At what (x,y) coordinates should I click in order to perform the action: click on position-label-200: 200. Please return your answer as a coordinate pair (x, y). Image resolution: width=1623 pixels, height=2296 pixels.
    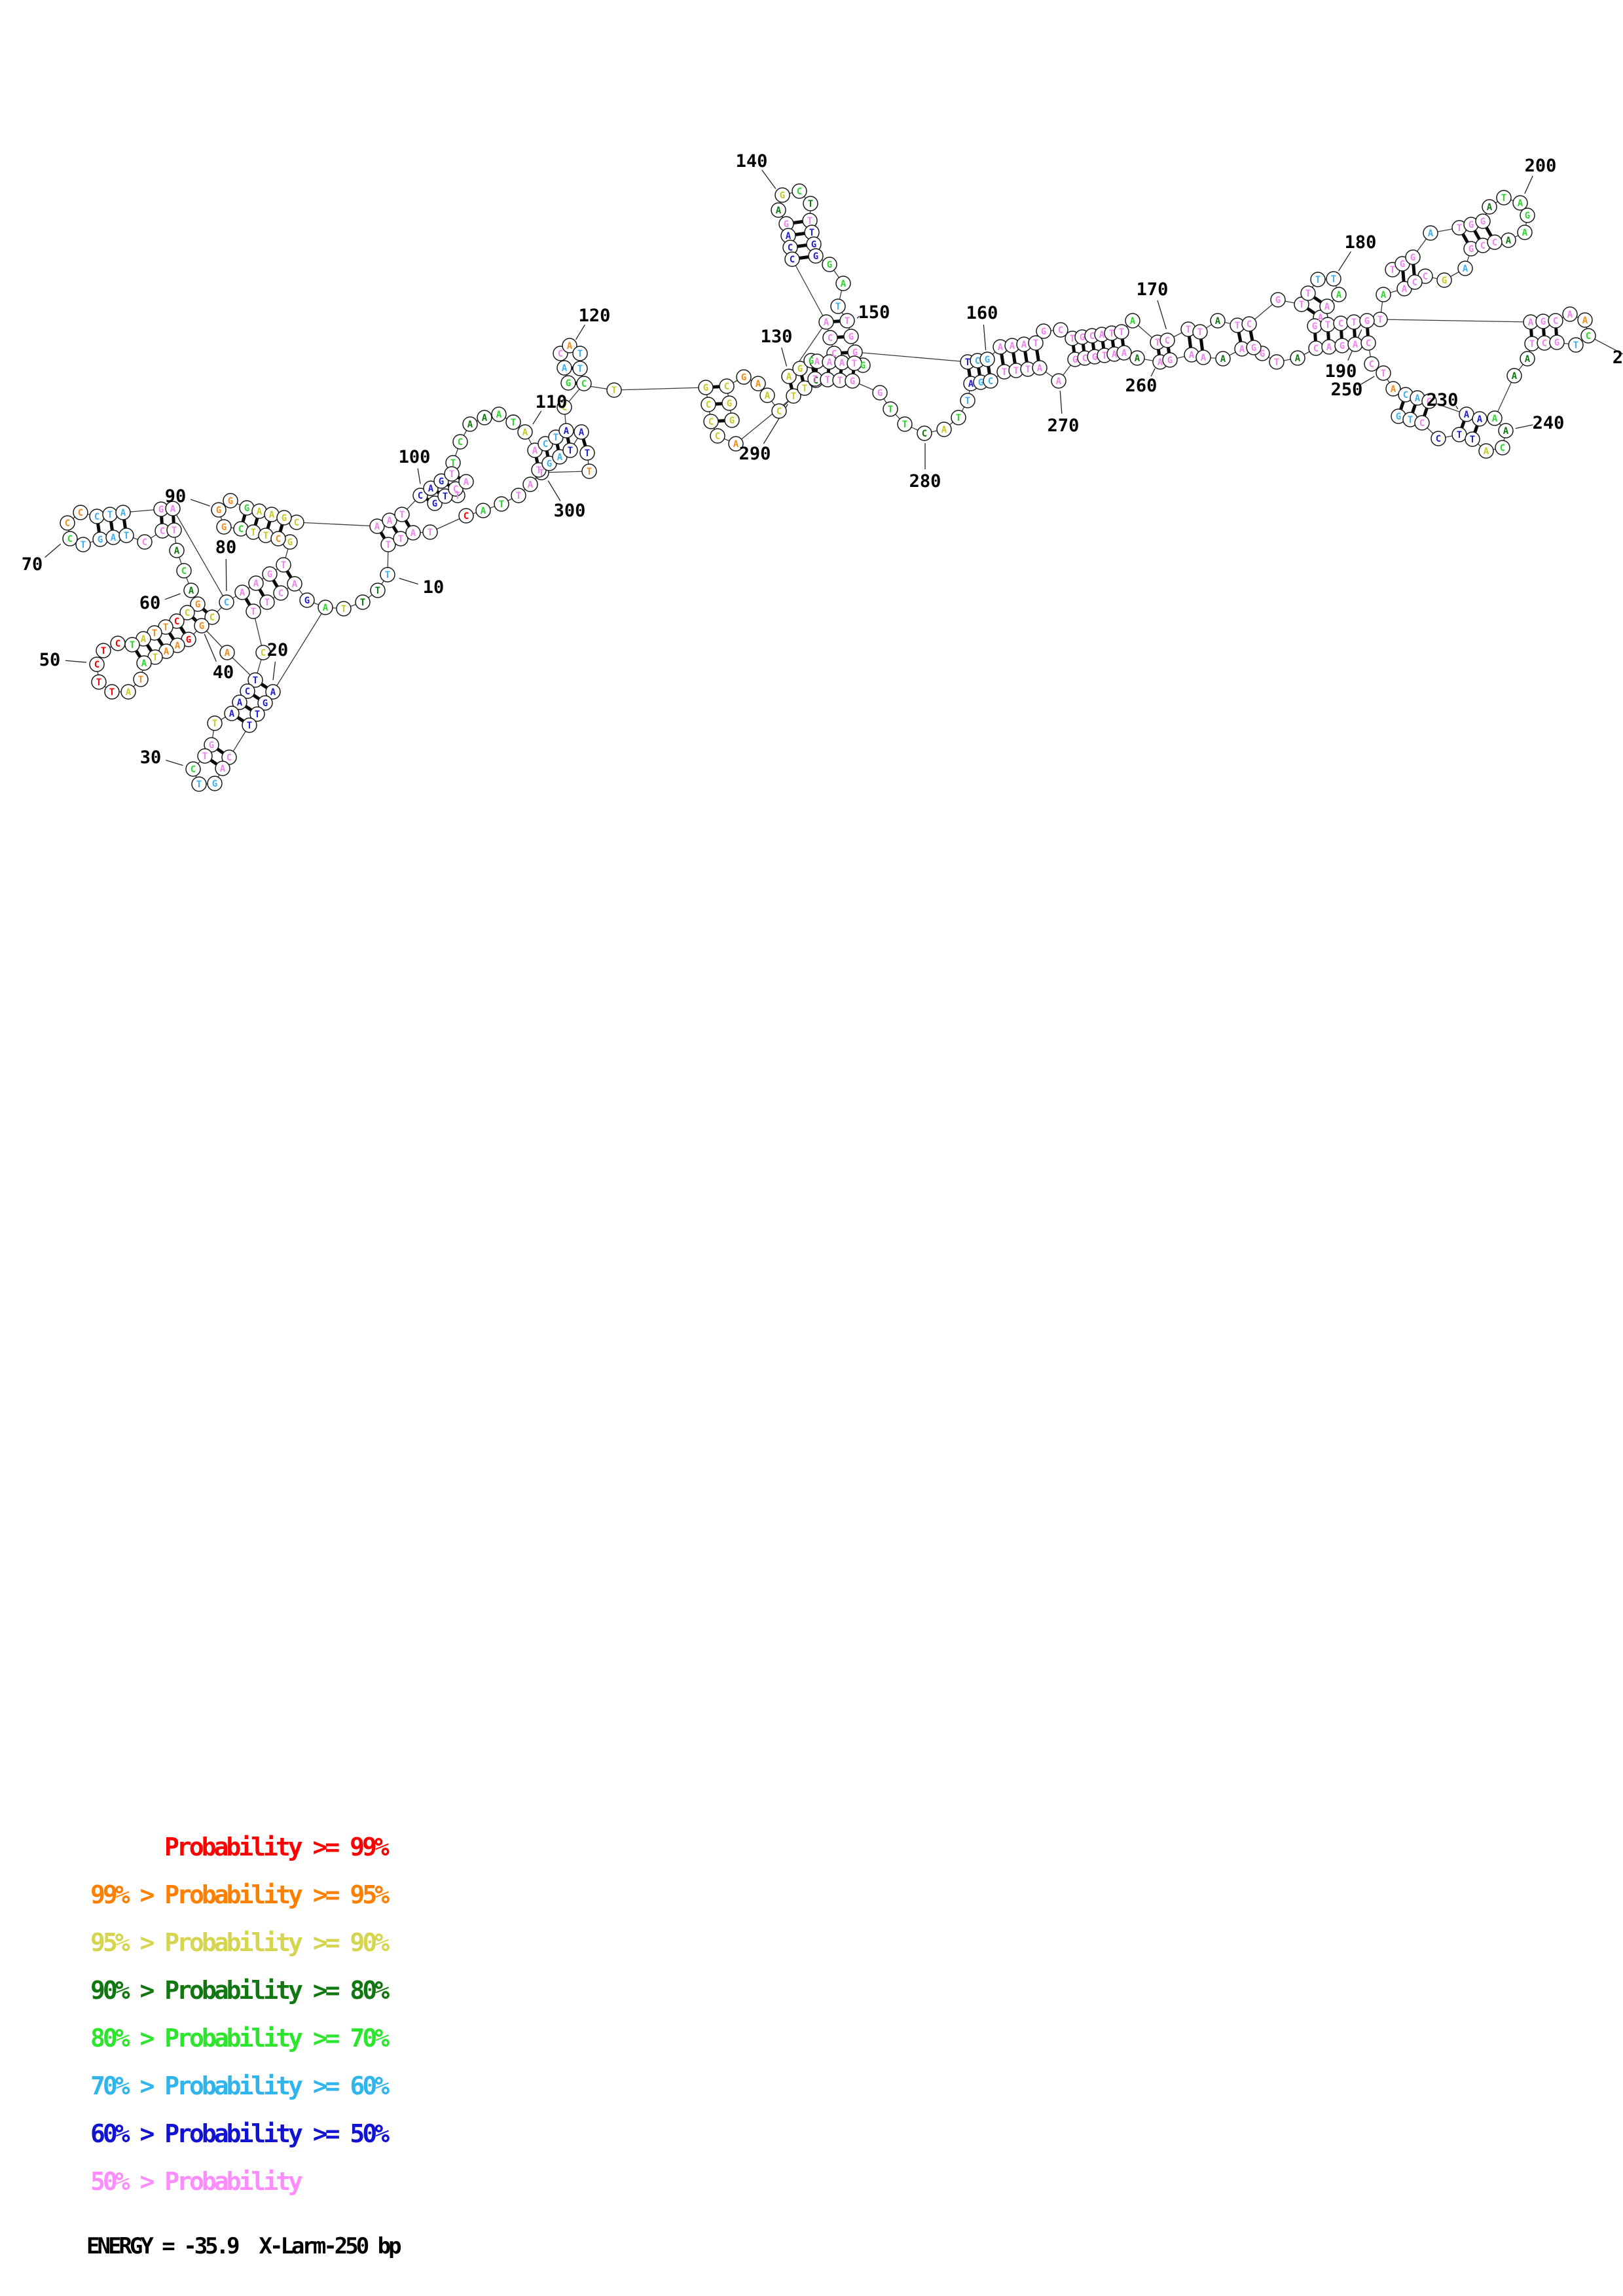
    Looking at the image, I should click on (1541, 166).